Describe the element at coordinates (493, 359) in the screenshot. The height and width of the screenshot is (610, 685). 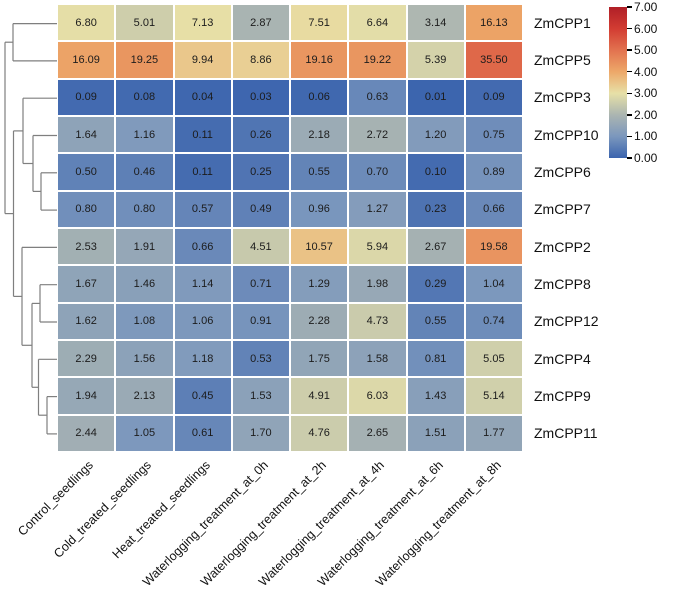
I see `heatmap-cell: 5.05` at that location.